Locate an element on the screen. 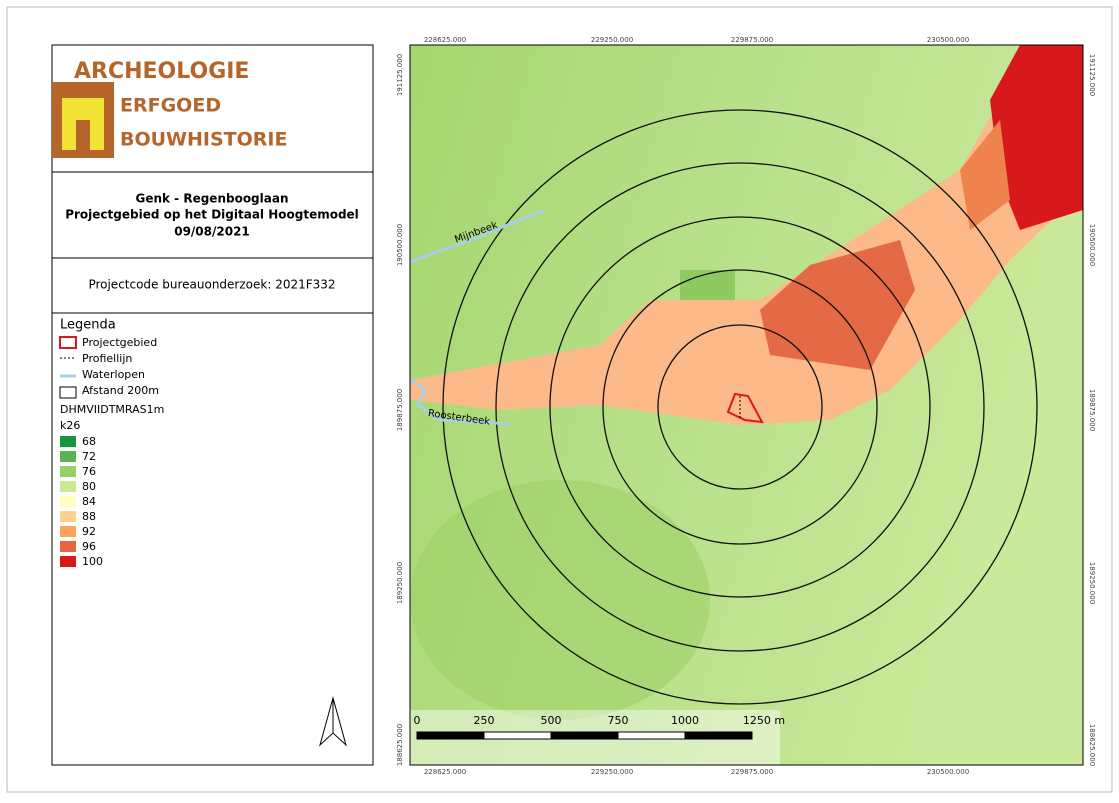 This screenshot has width=1119, height=803. legend-band: k26 is located at coordinates (70, 425).